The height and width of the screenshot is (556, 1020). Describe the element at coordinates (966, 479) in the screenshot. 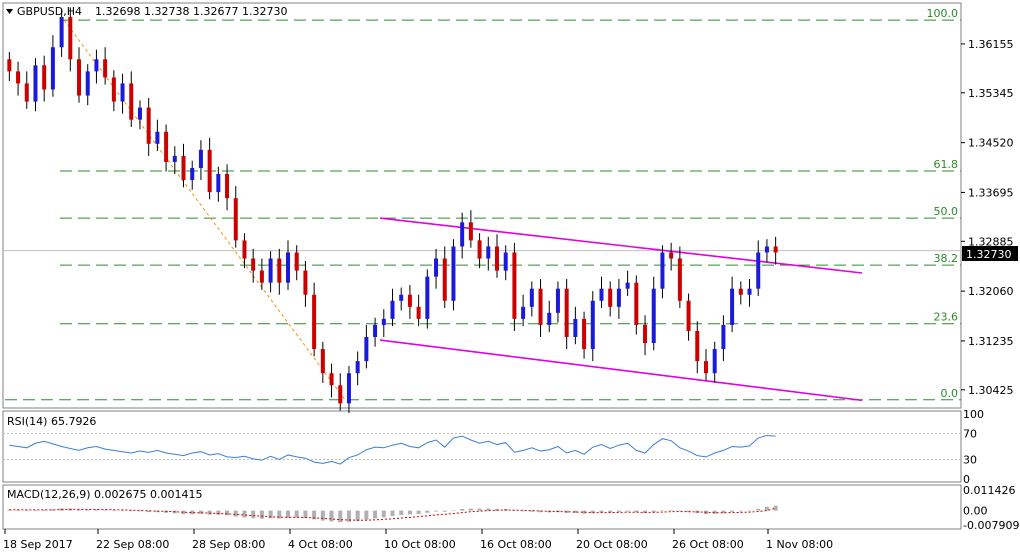

I see `rsi-tick-label: 0` at that location.